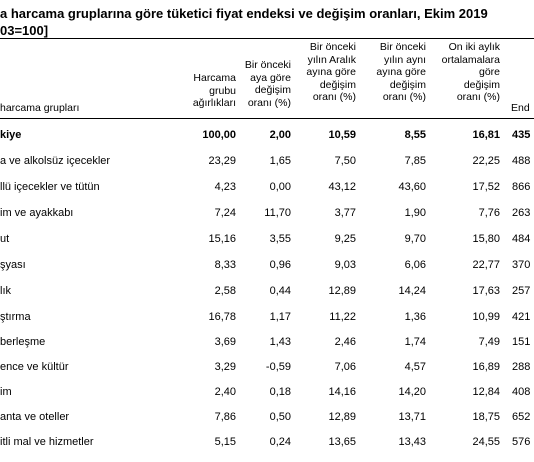 This screenshot has height=462, width=534. Describe the element at coordinates (40, 108) in the screenshot. I see `header-group: harcama grupları` at that location.